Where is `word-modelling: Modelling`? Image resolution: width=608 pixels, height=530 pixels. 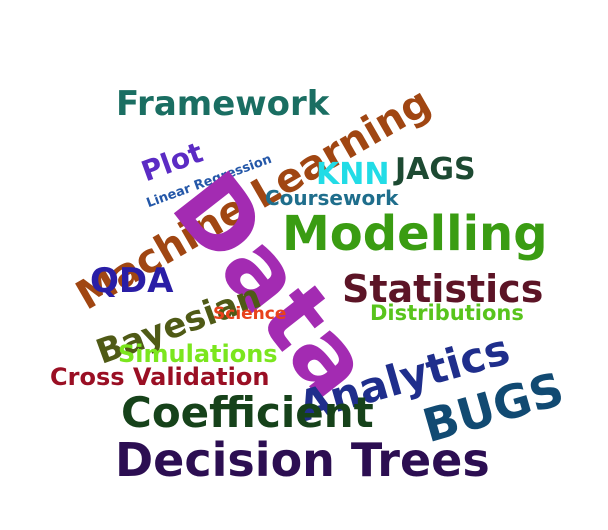
word-modelling: Modelling is located at coordinates (415, 234).